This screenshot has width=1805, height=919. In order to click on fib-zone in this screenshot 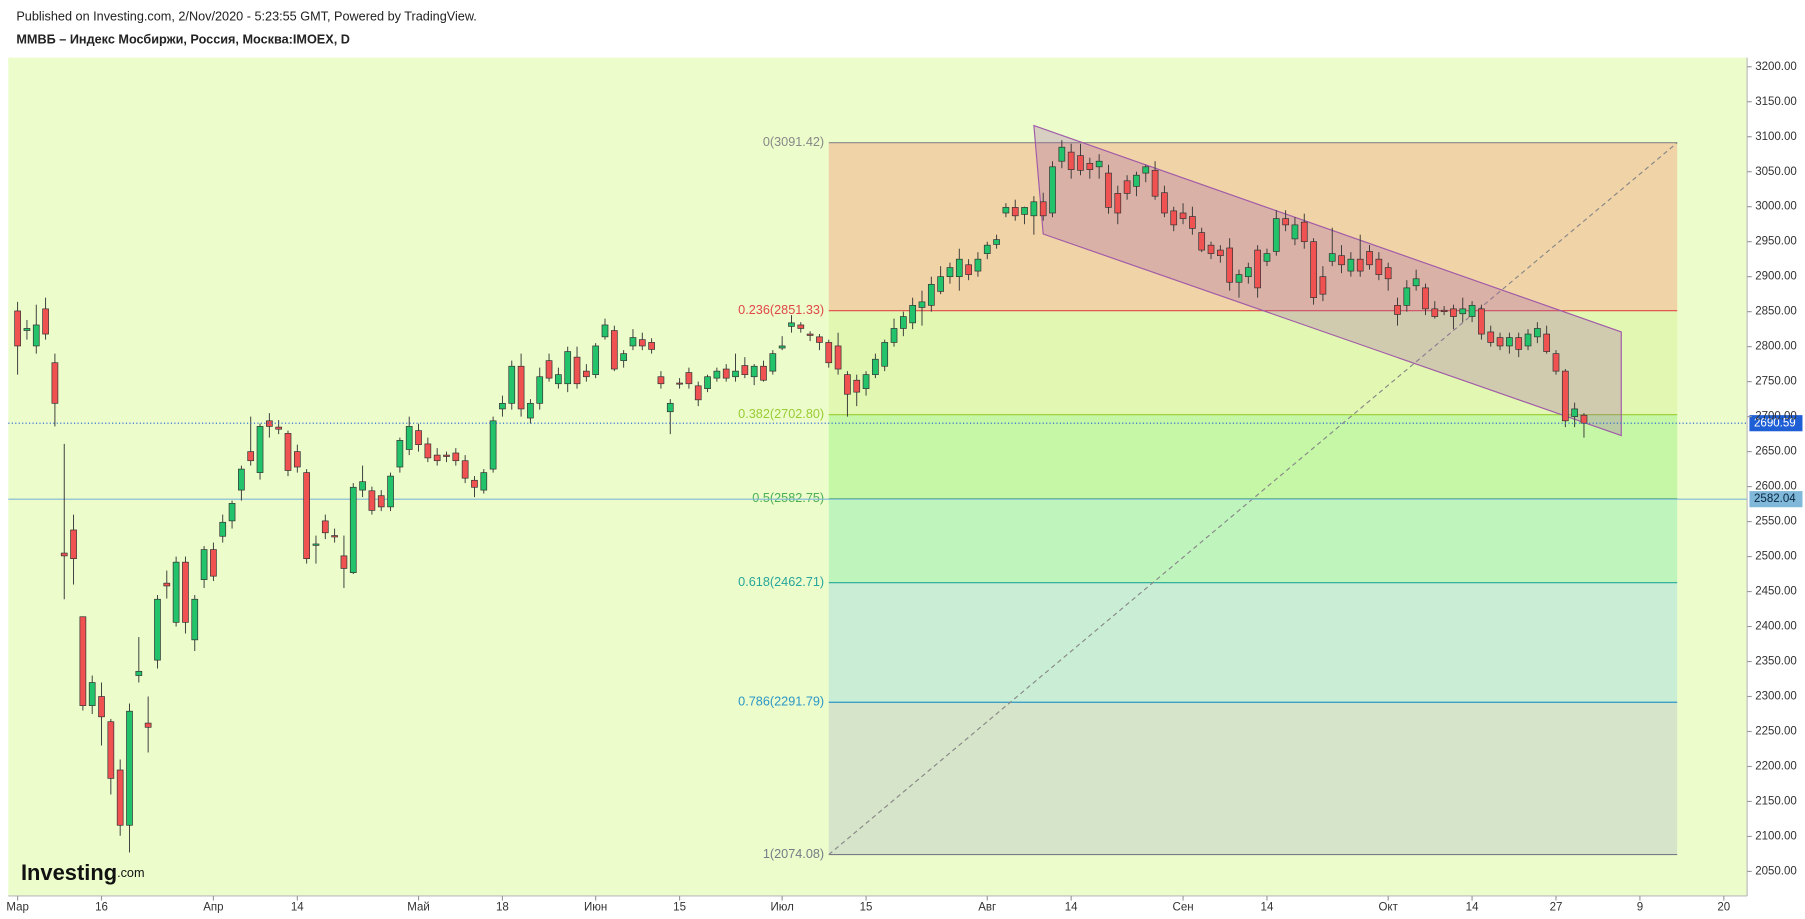, I will do `click(1253, 456)`.